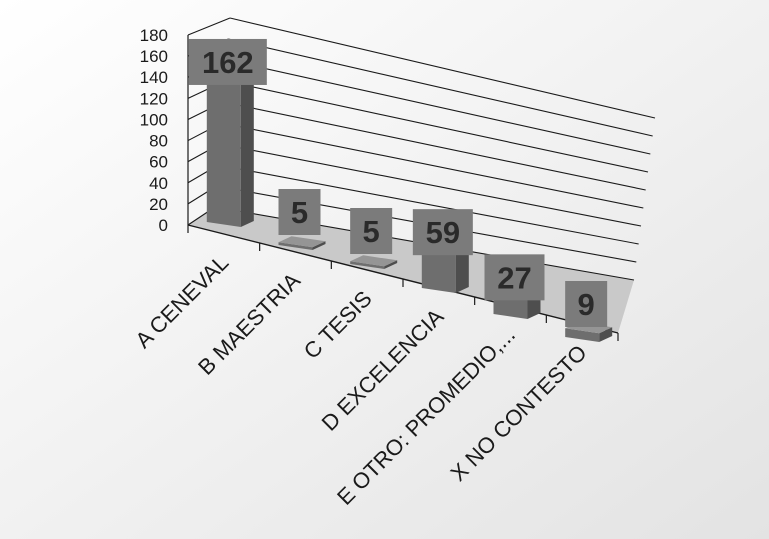 The width and height of the screenshot is (769, 539). I want to click on y-tick-label: 0, so click(163, 225).